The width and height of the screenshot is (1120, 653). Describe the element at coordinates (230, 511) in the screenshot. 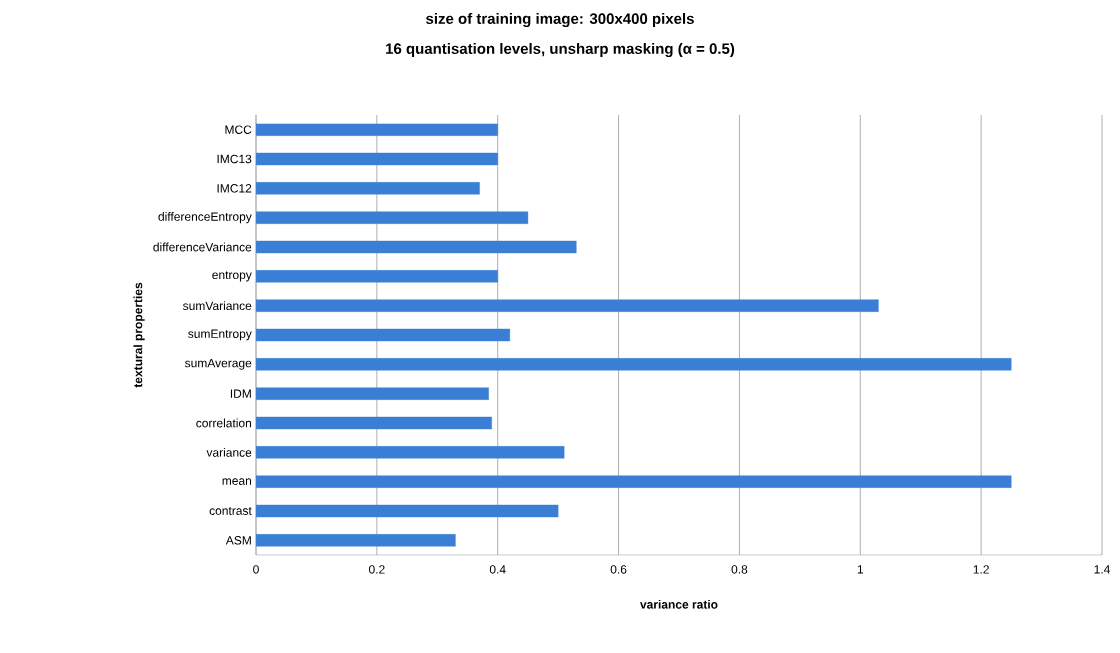

I see `y-tick-label: contrast` at that location.